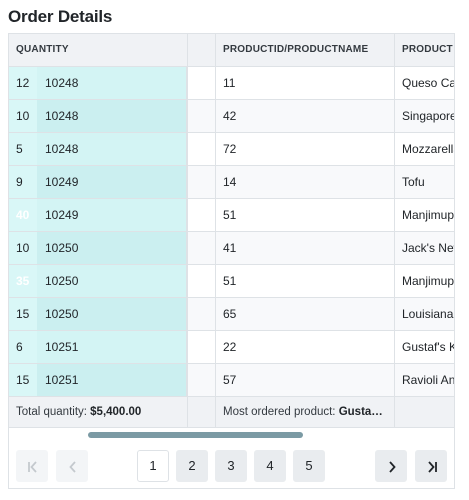  I want to click on productid-cell: 14, so click(230, 182).